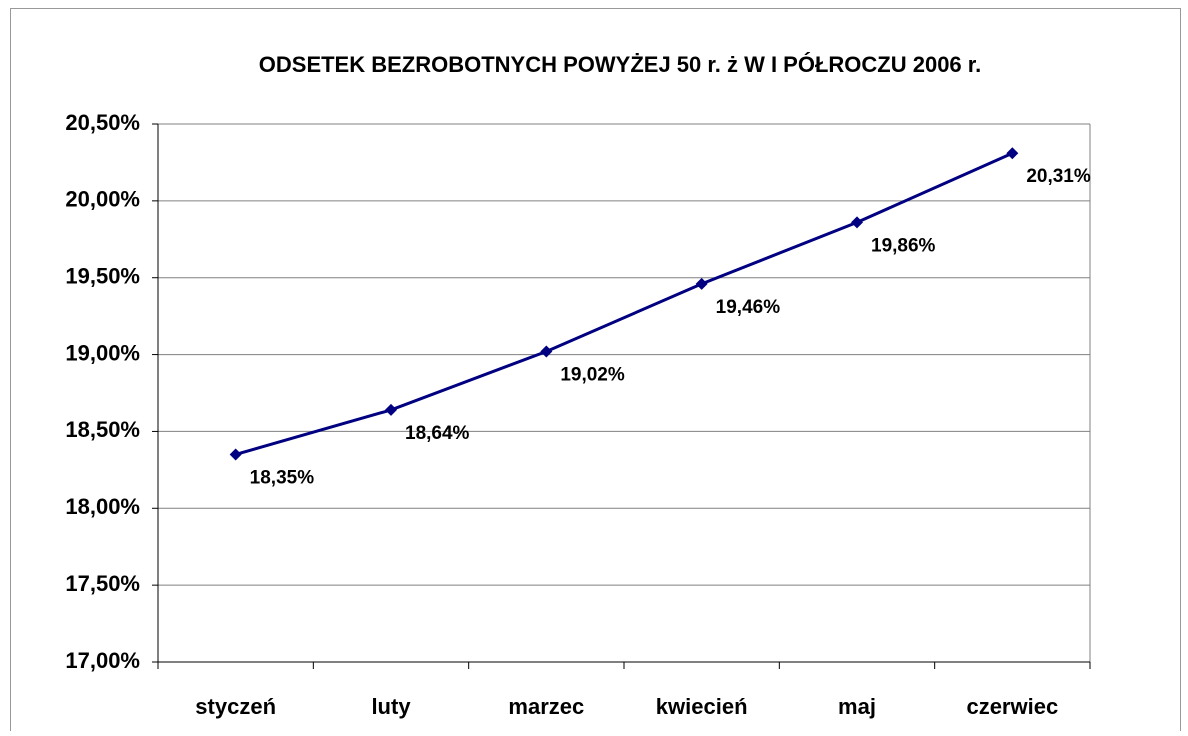  What do you see at coordinates (437, 433) in the screenshot?
I see `data-label: 18,64%` at bounding box center [437, 433].